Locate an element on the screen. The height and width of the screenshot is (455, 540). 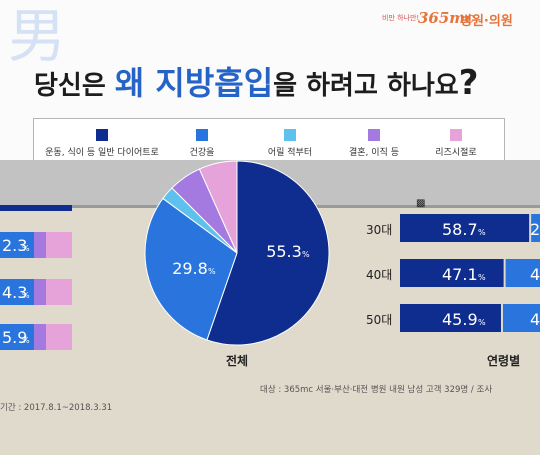
legend-label-3: 어릴 적부터 is located at coordinates (290, 153).